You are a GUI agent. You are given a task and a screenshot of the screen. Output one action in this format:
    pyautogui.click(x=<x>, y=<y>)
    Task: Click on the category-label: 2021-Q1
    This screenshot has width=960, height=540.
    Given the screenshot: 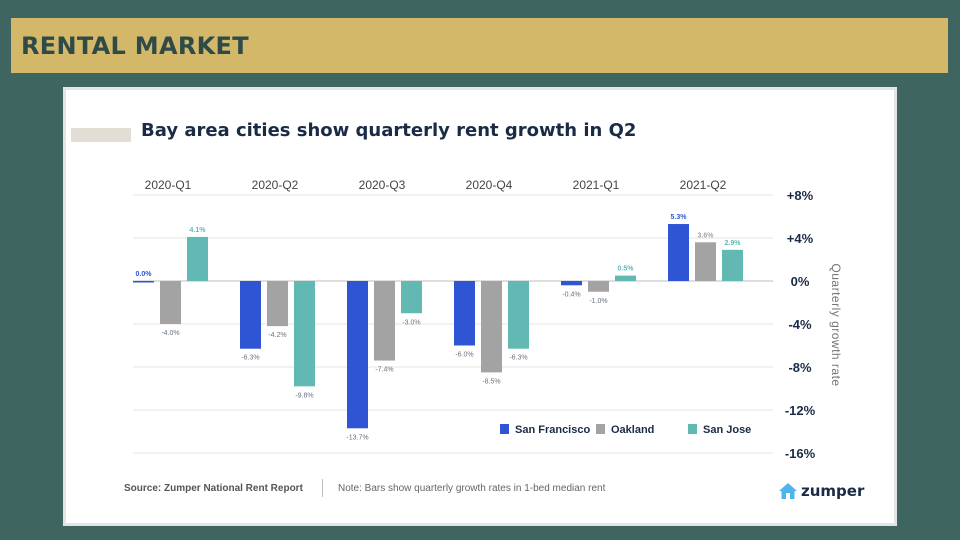 What is the action you would take?
    pyautogui.click(x=596, y=185)
    